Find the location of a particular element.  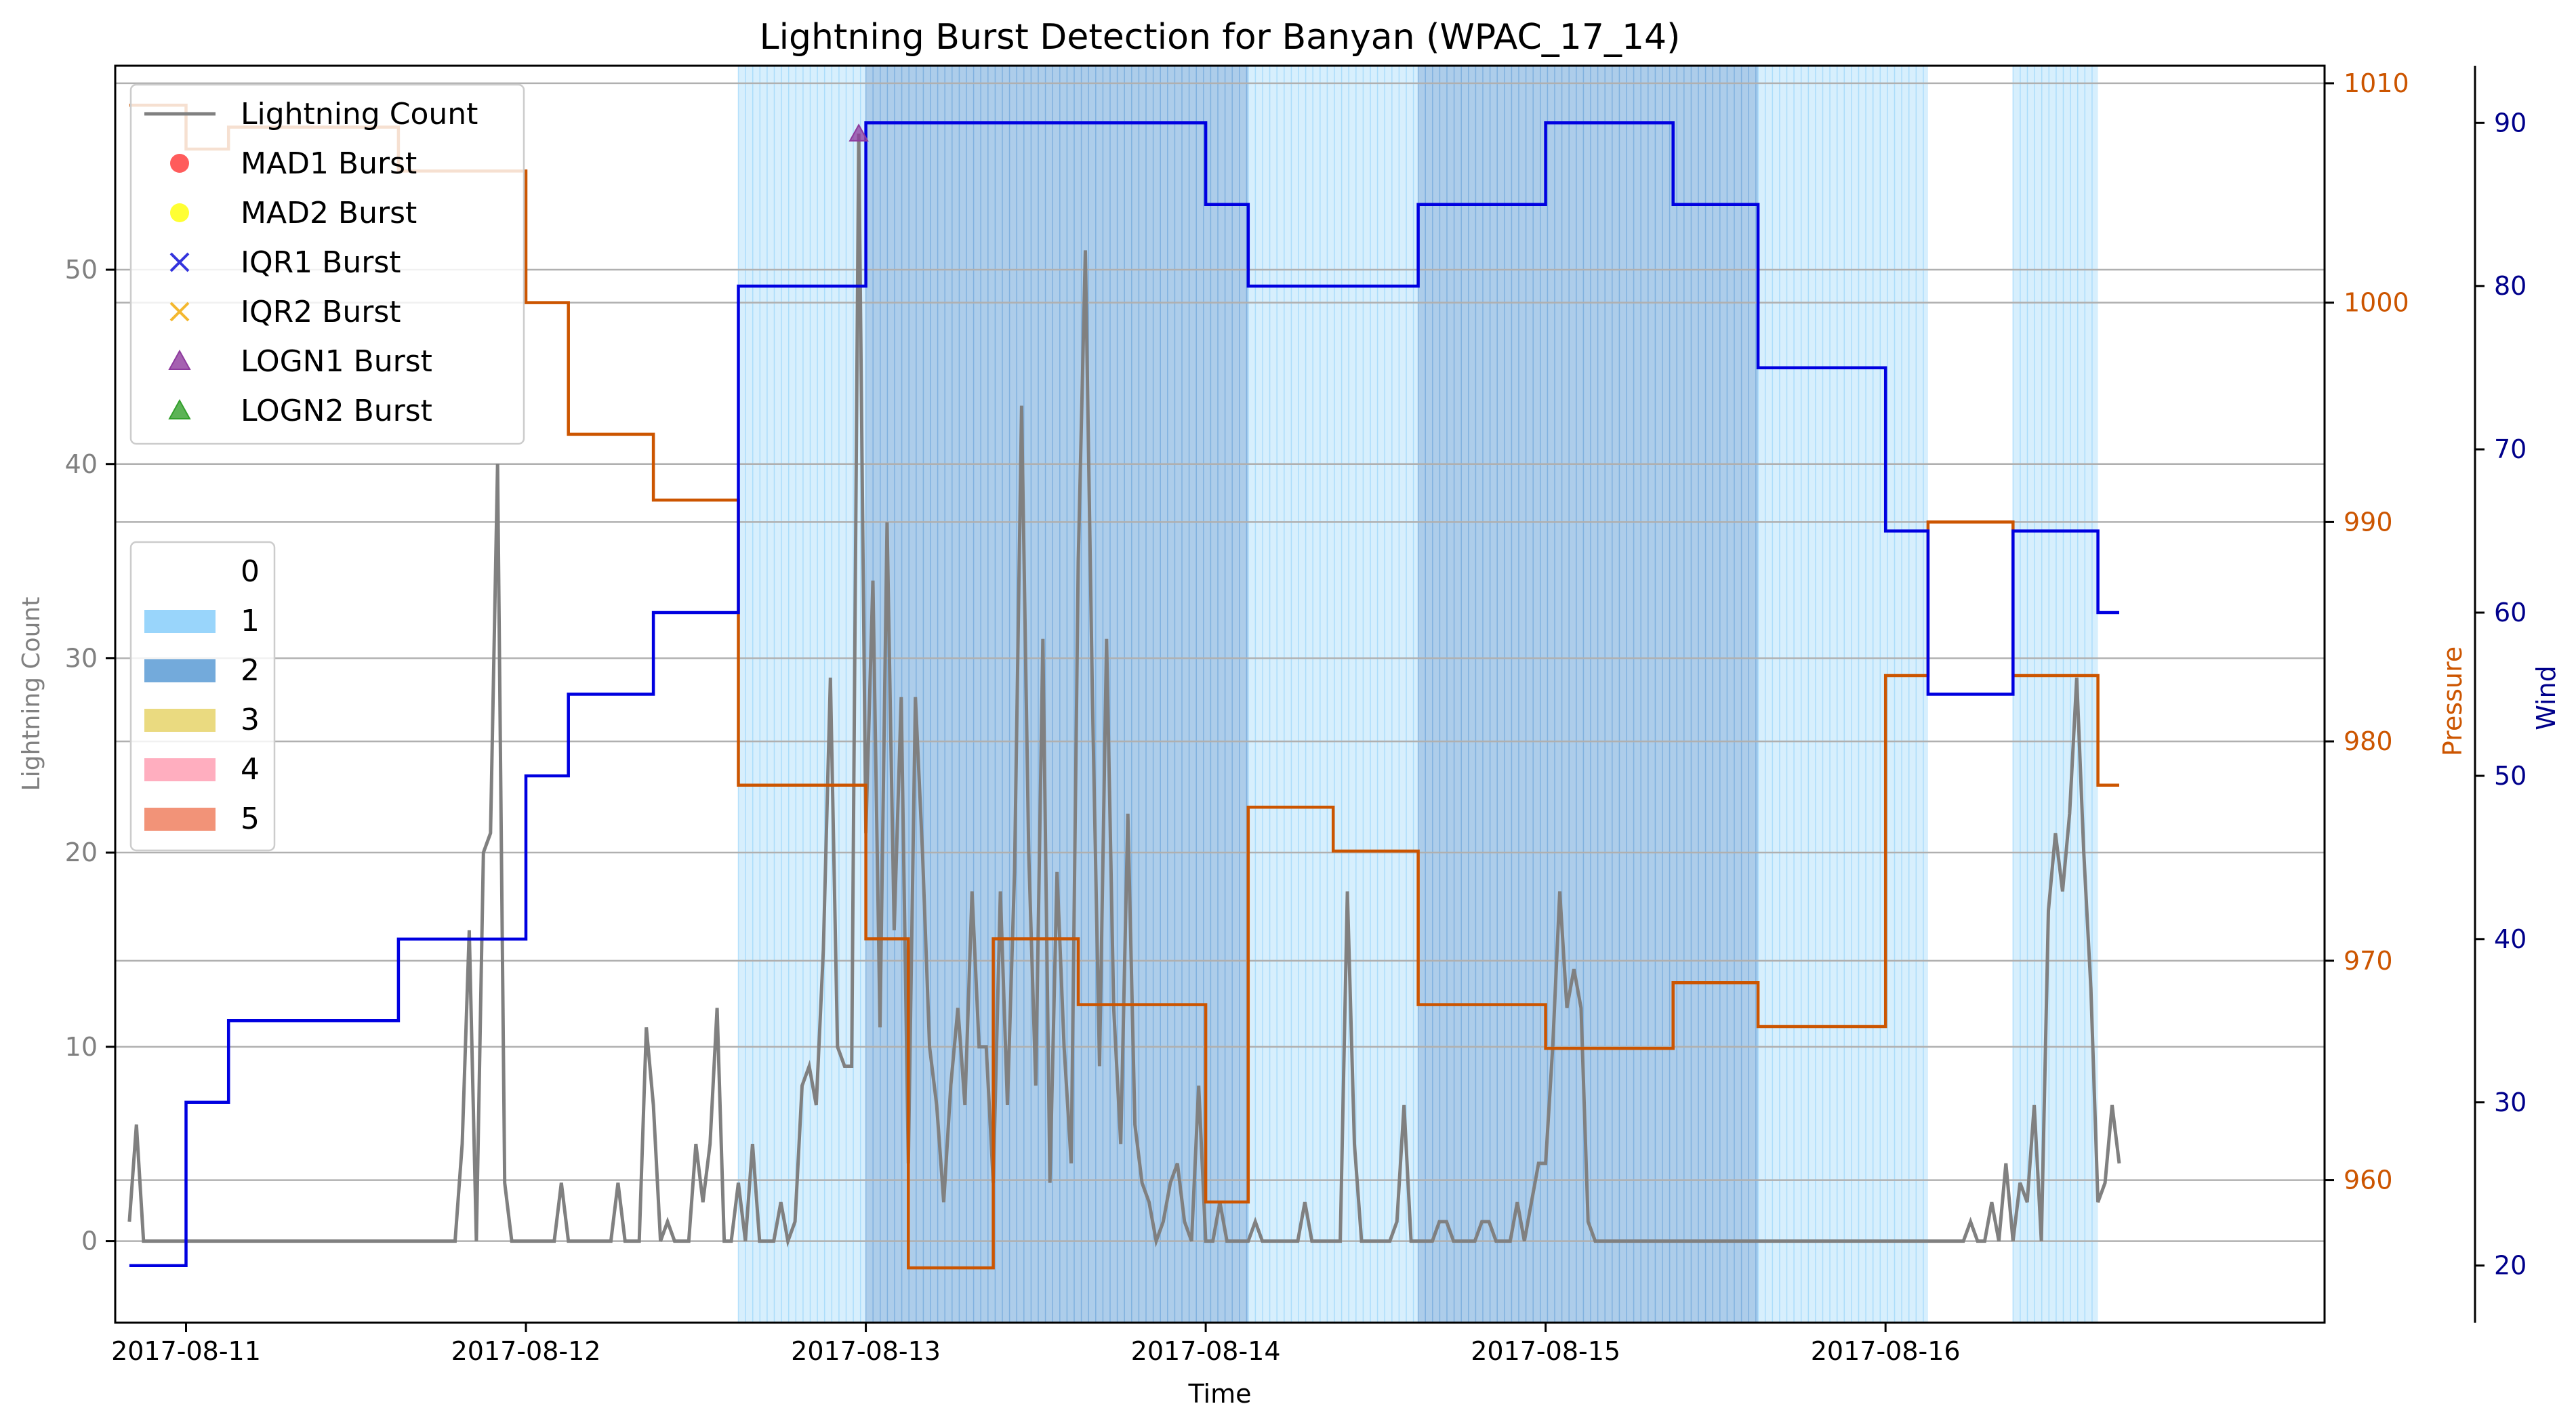

x-tick-label: 2017-08-16 is located at coordinates (1886, 1351).